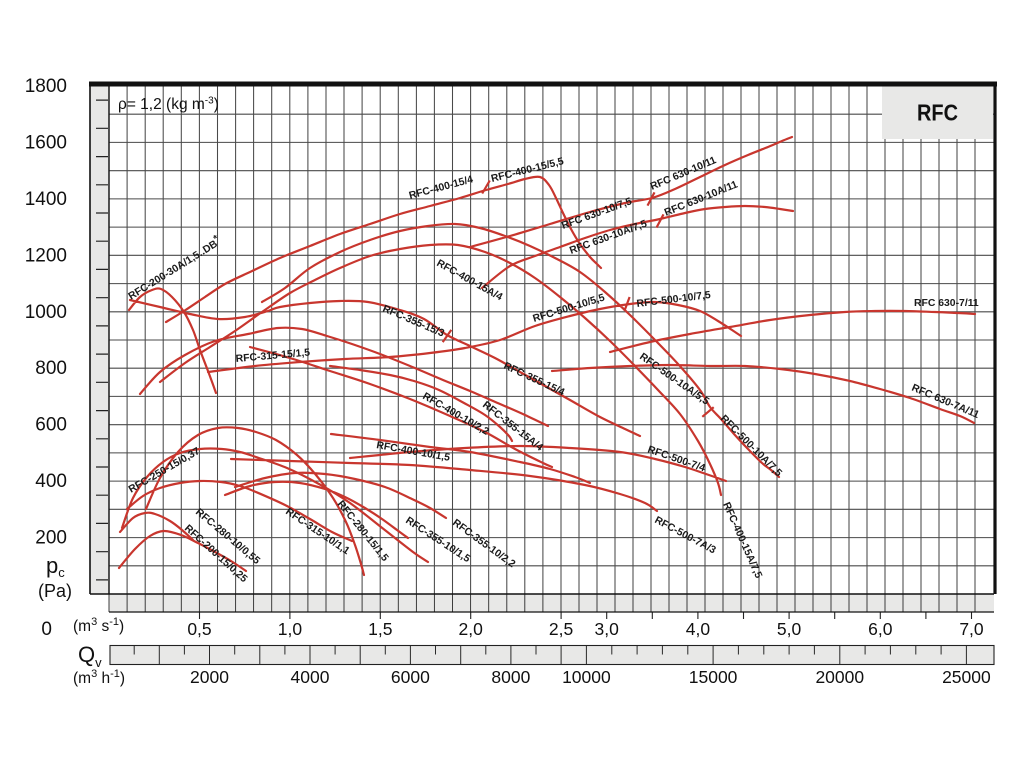  Describe the element at coordinates (713, 677) in the screenshot. I see `svg-text: 15000` at that location.